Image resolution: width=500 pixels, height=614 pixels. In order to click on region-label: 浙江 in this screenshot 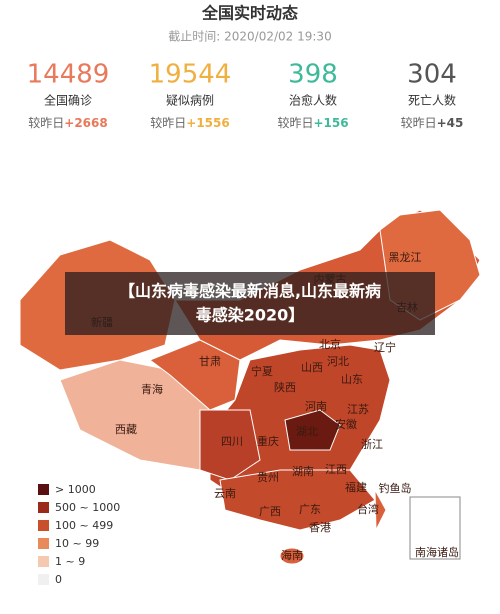, I will do `click(372, 444)`.